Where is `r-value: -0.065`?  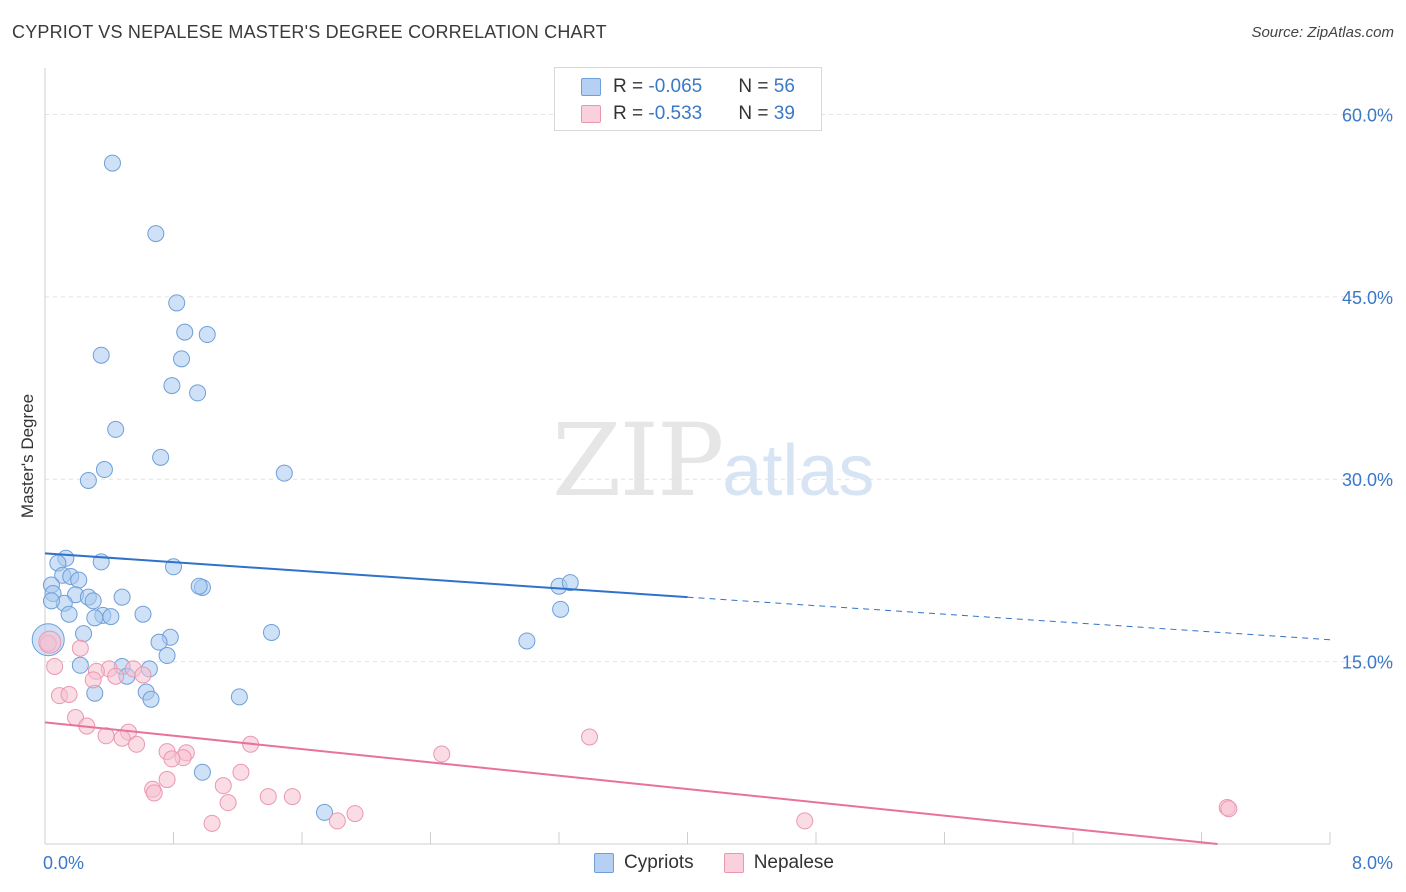 r-value: -0.065 is located at coordinates (675, 86).